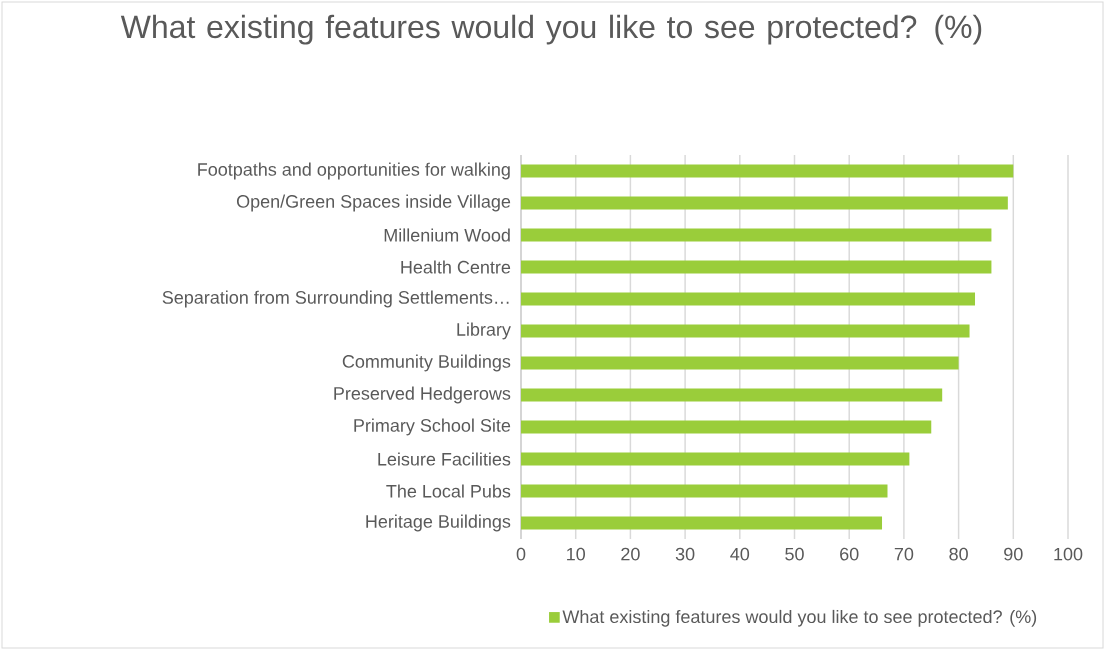 This screenshot has width=1105, height=650. Describe the element at coordinates (448, 491) in the screenshot. I see `y-tick-label: The Local Pubs` at that location.